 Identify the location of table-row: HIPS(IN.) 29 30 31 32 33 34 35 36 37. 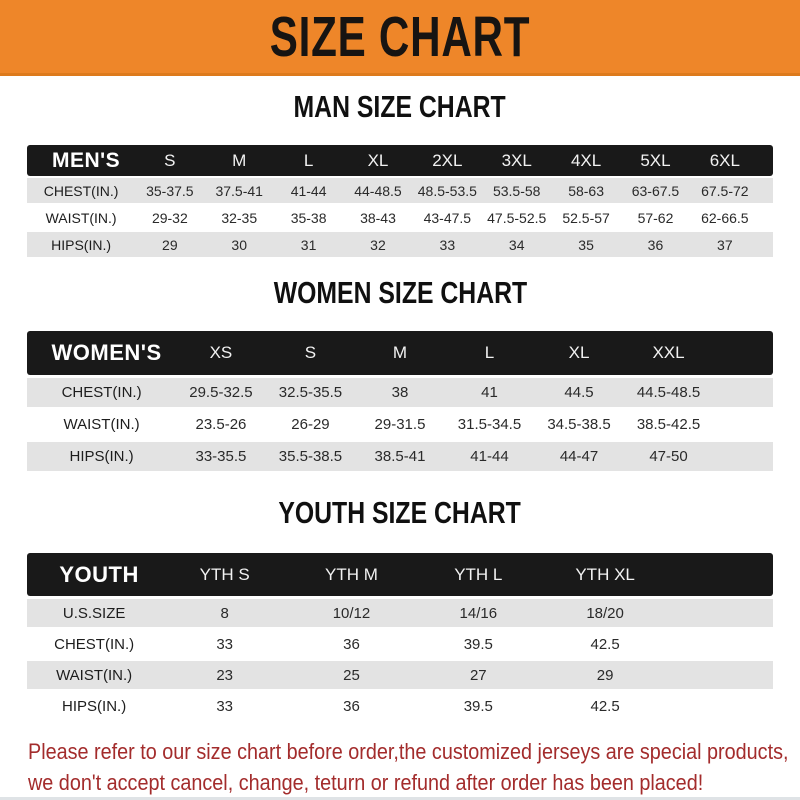
(400, 244).